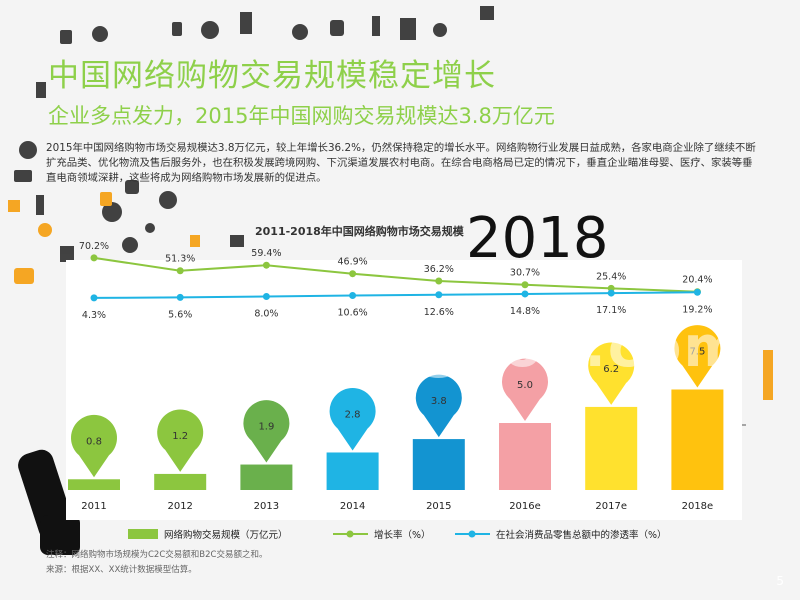 This screenshot has width=800, height=600. What do you see at coordinates (266, 296) in the screenshot?
I see `penetration-point-2013` at bounding box center [266, 296].